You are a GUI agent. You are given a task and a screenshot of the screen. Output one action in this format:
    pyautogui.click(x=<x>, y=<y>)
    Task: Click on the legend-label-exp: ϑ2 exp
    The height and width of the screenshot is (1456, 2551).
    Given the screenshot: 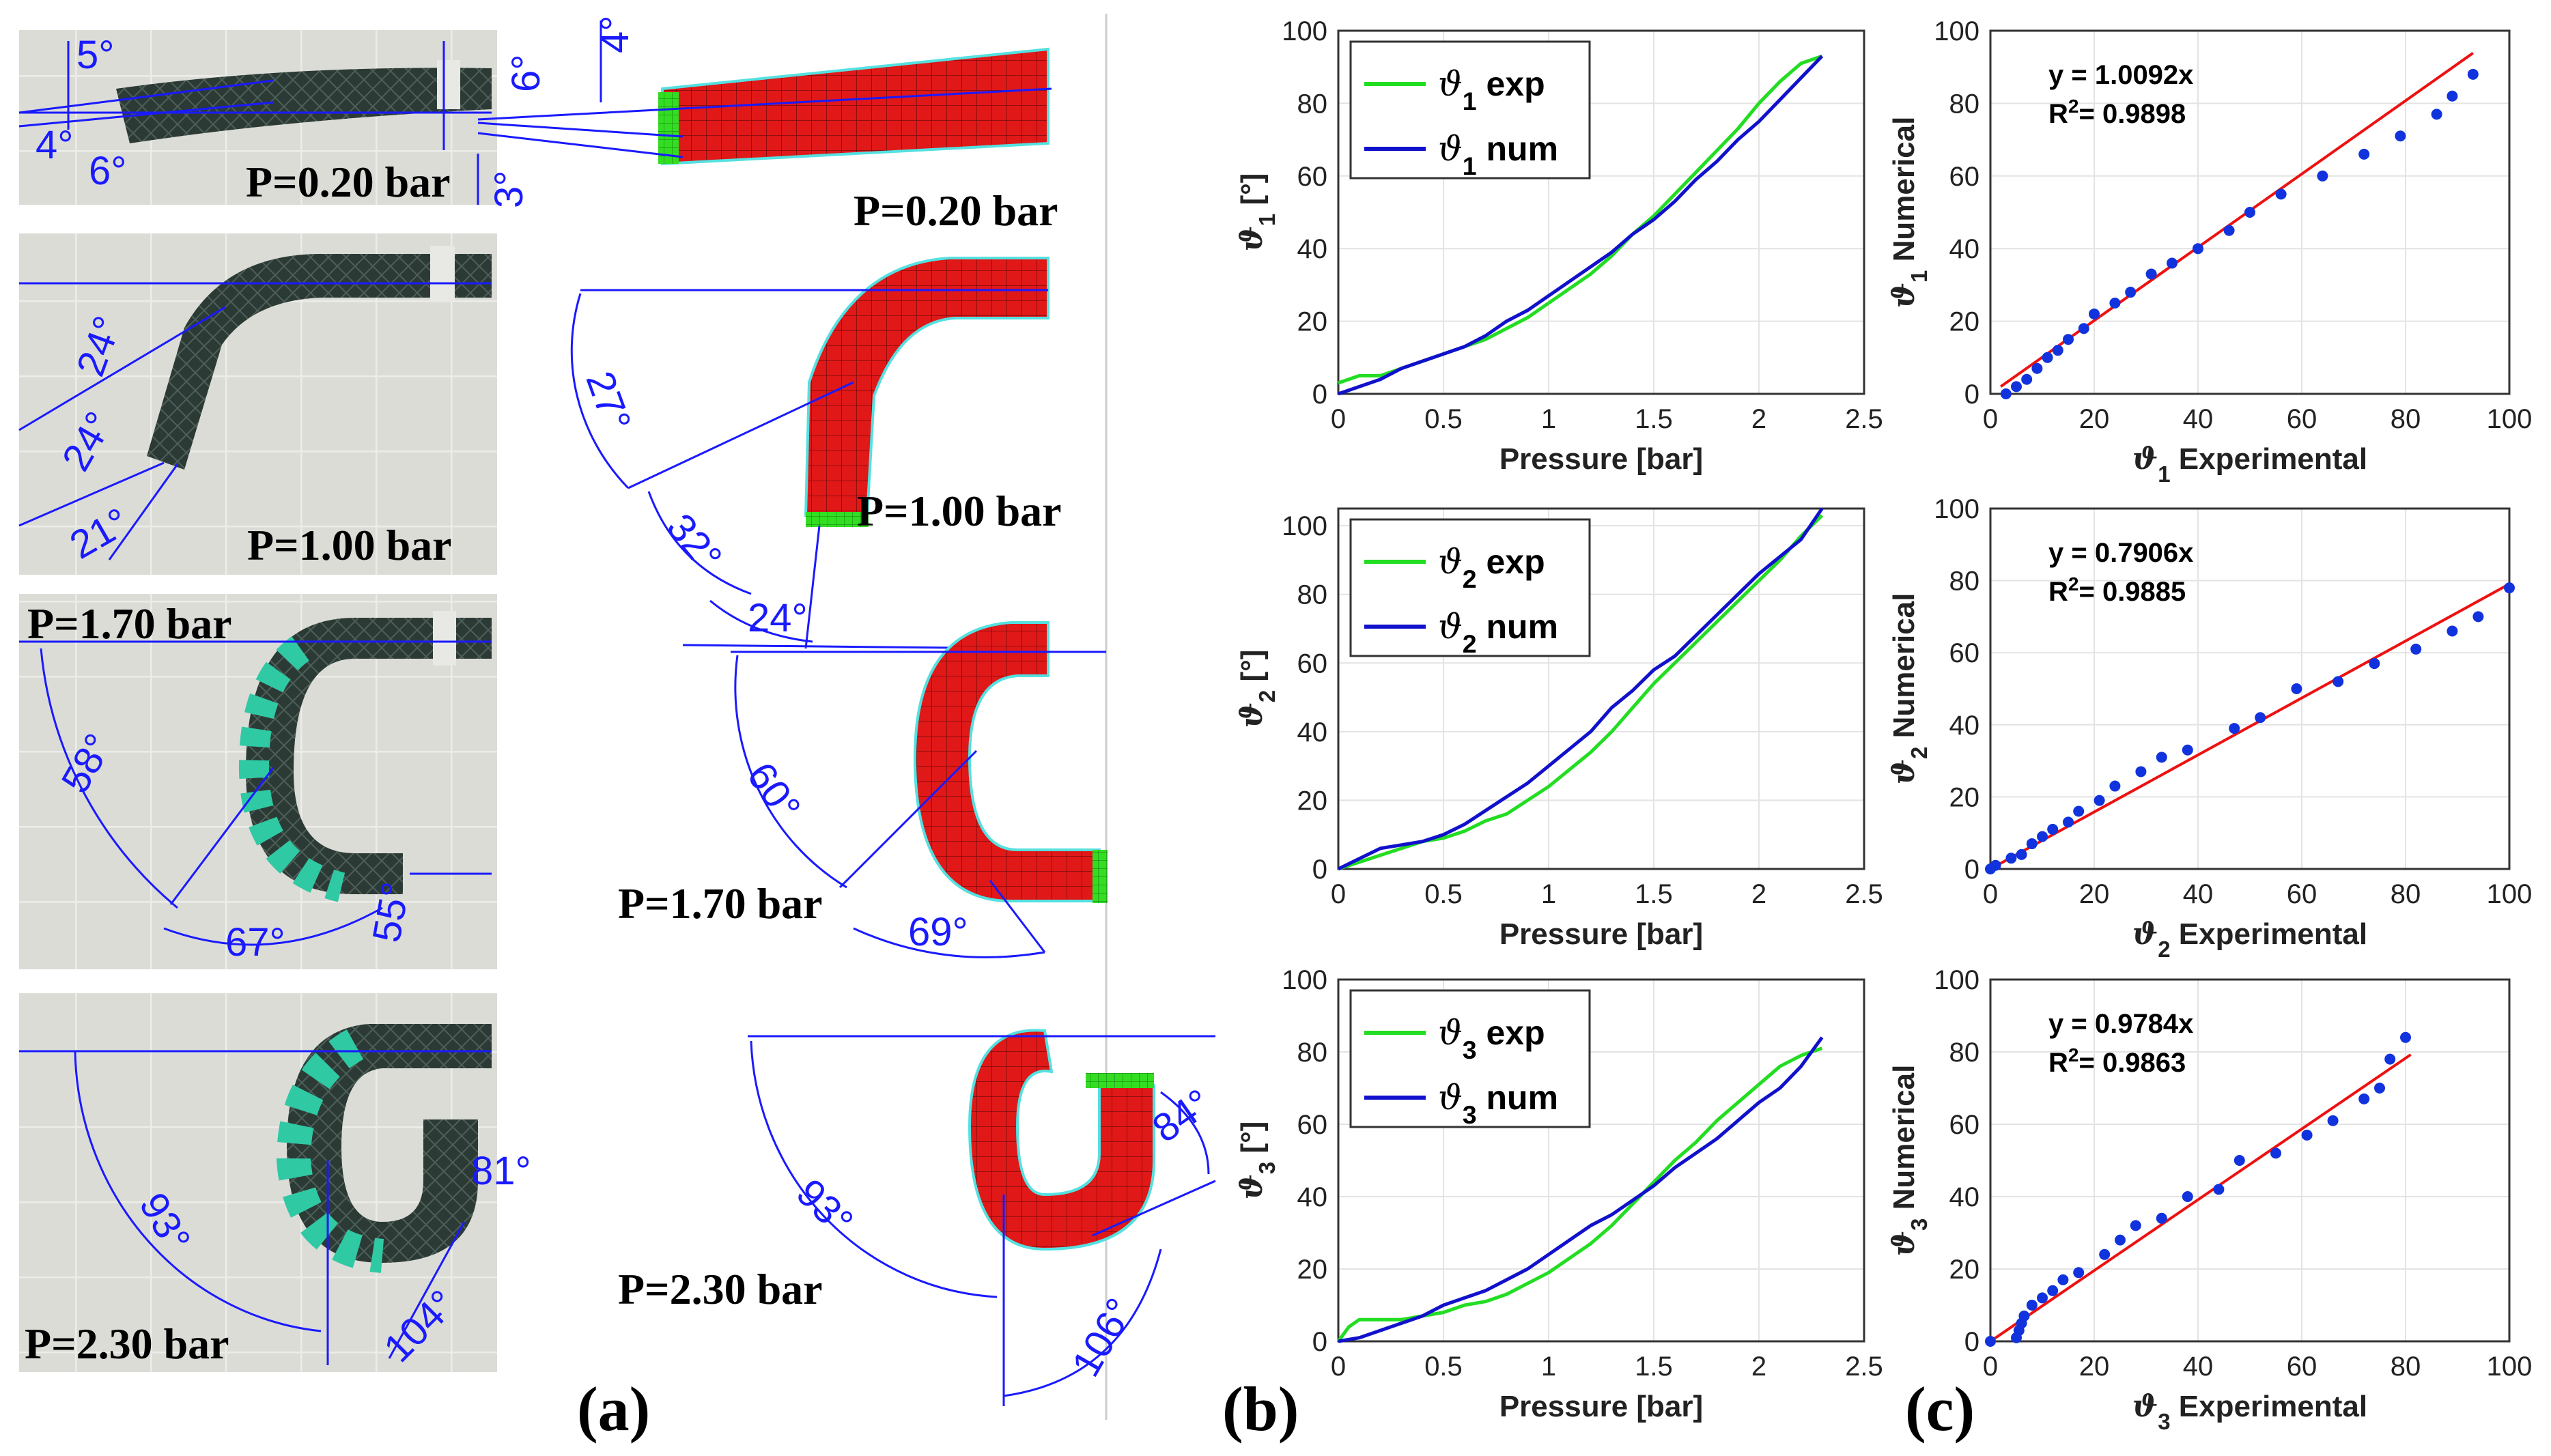 What is the action you would take?
    pyautogui.click(x=1491, y=567)
    